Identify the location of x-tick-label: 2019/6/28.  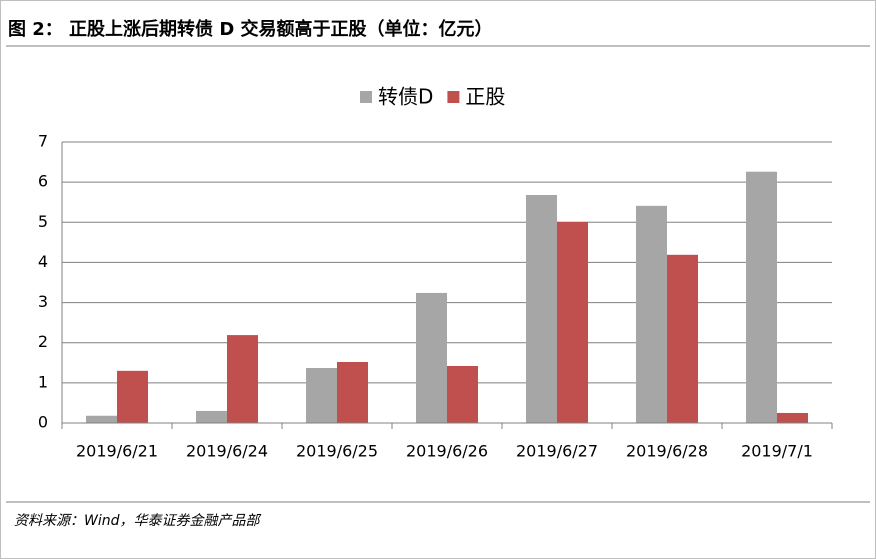
(667, 451).